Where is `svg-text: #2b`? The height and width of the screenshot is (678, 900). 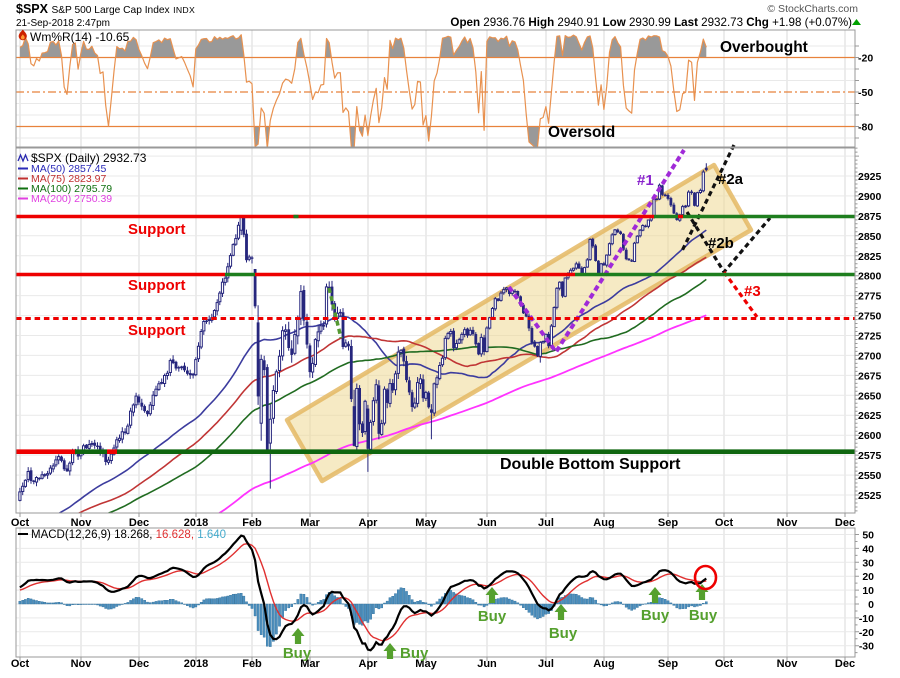 svg-text: #2b is located at coordinates (721, 243).